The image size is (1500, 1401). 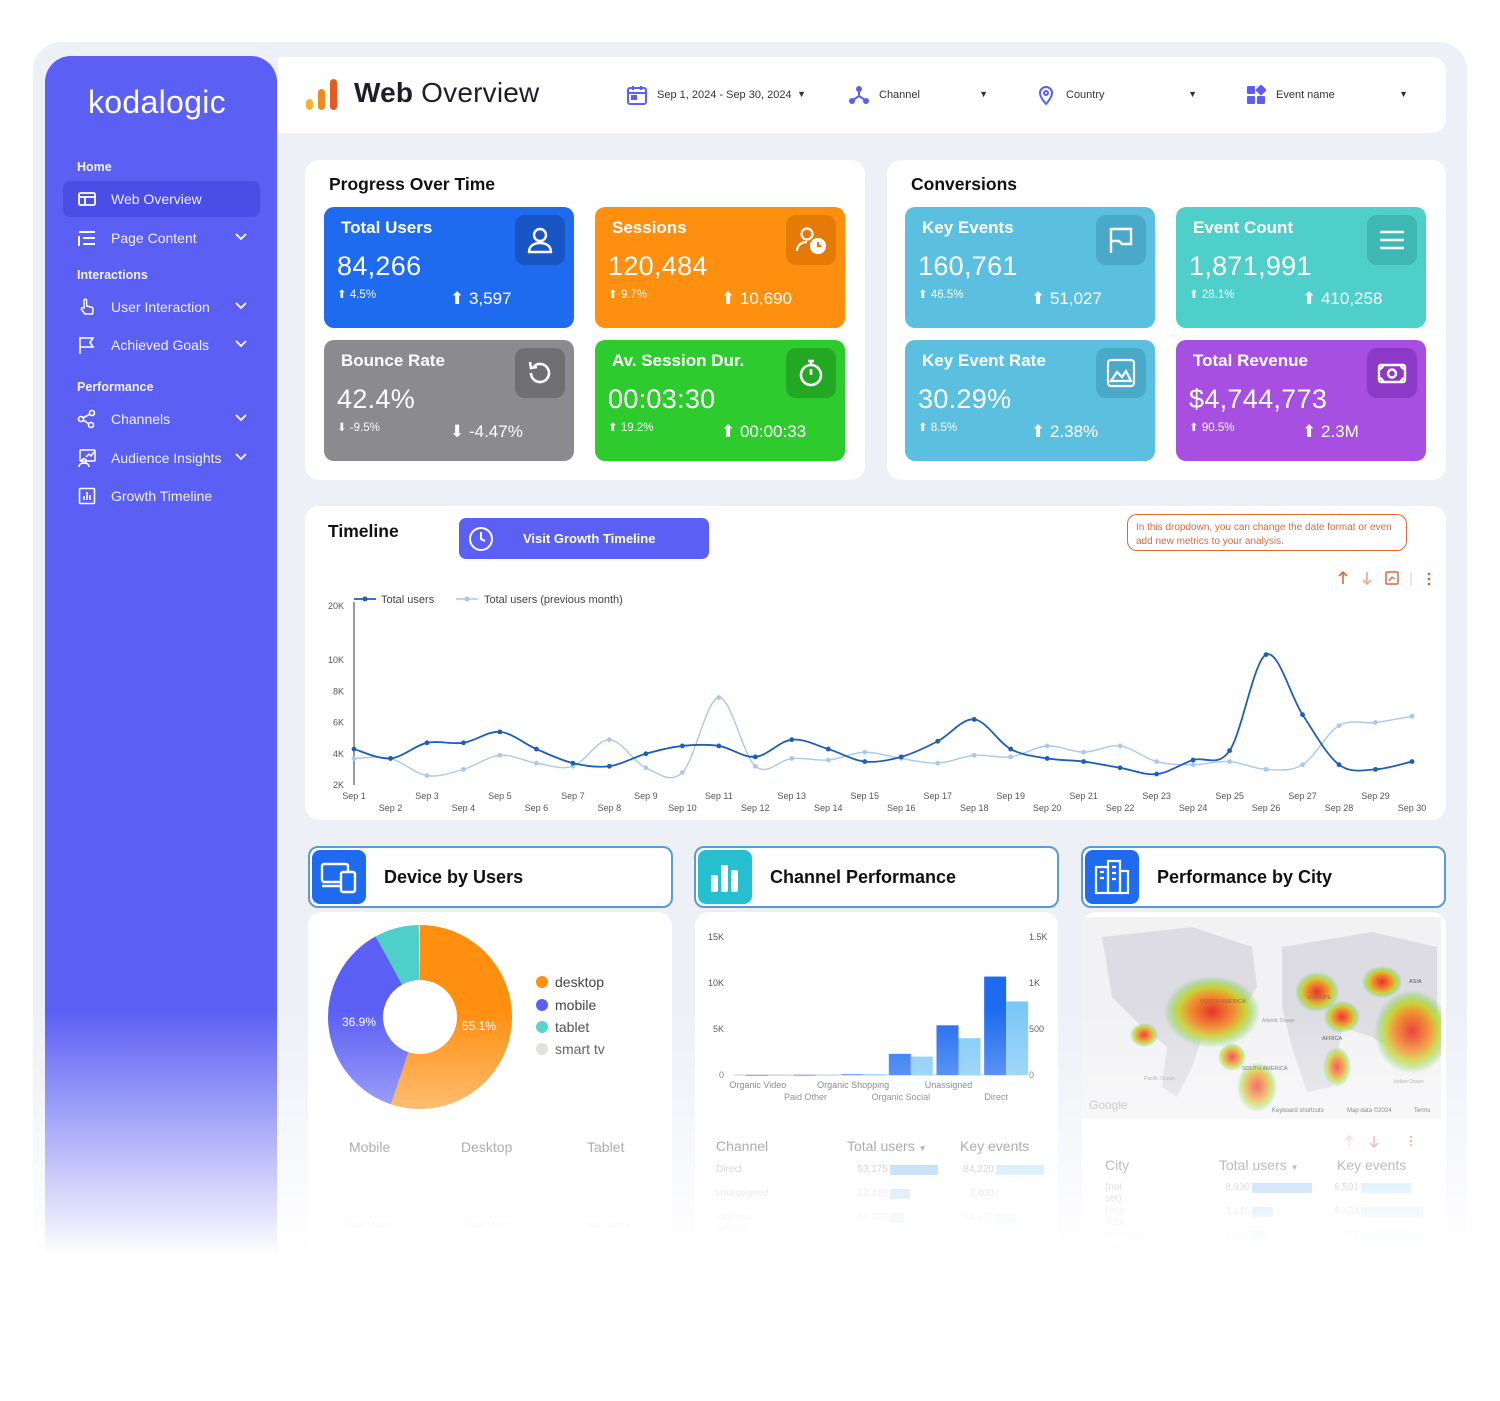 I want to click on sidebar-item-web-overview: Web Overview, so click(x=161, y=199).